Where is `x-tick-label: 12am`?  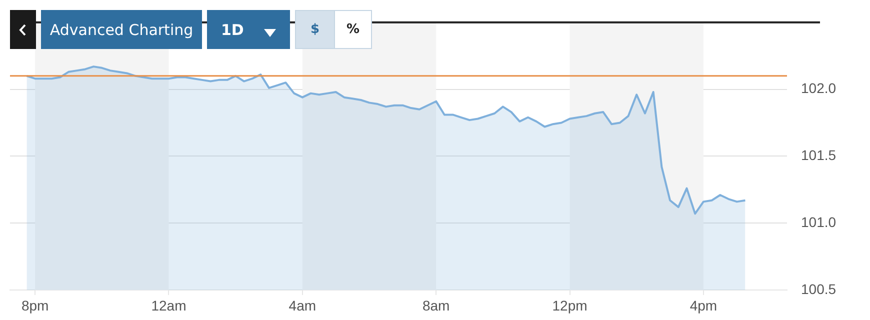 x-tick-label: 12am is located at coordinates (168, 305).